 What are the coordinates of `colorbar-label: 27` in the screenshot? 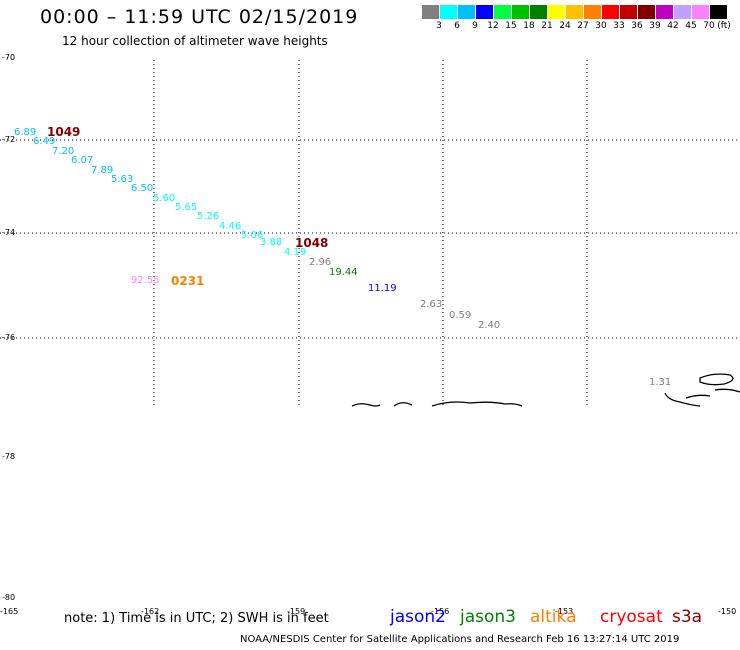 It's located at (583, 26).